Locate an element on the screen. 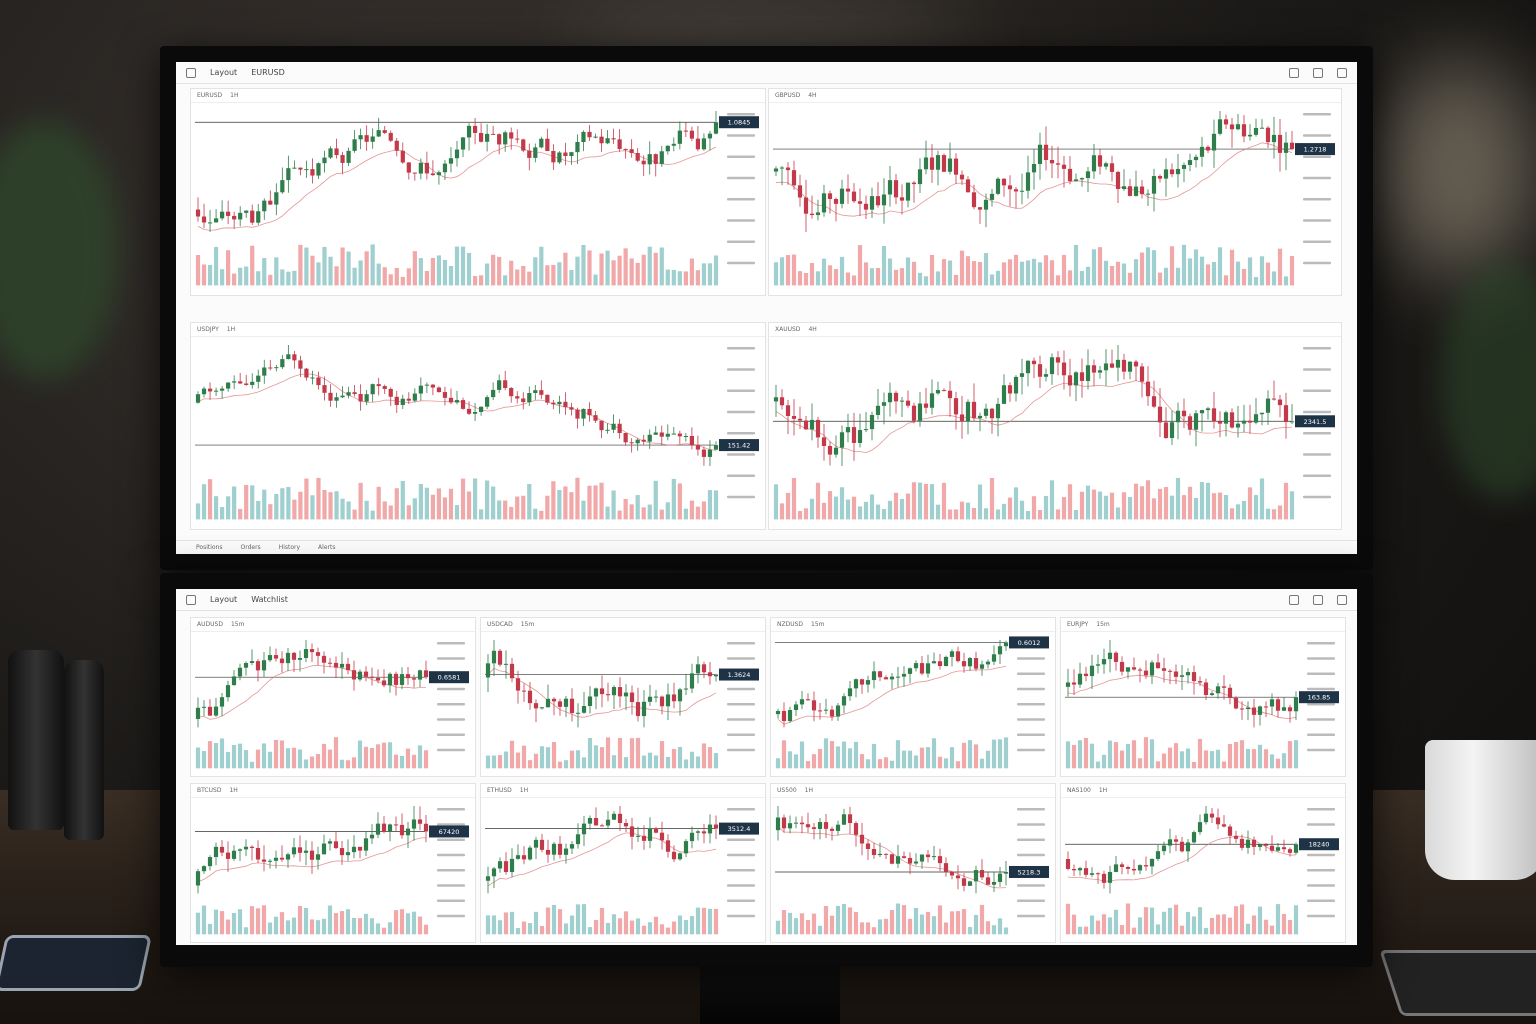  chart-toolbar: EURUSD 1H is located at coordinates (478, 96).